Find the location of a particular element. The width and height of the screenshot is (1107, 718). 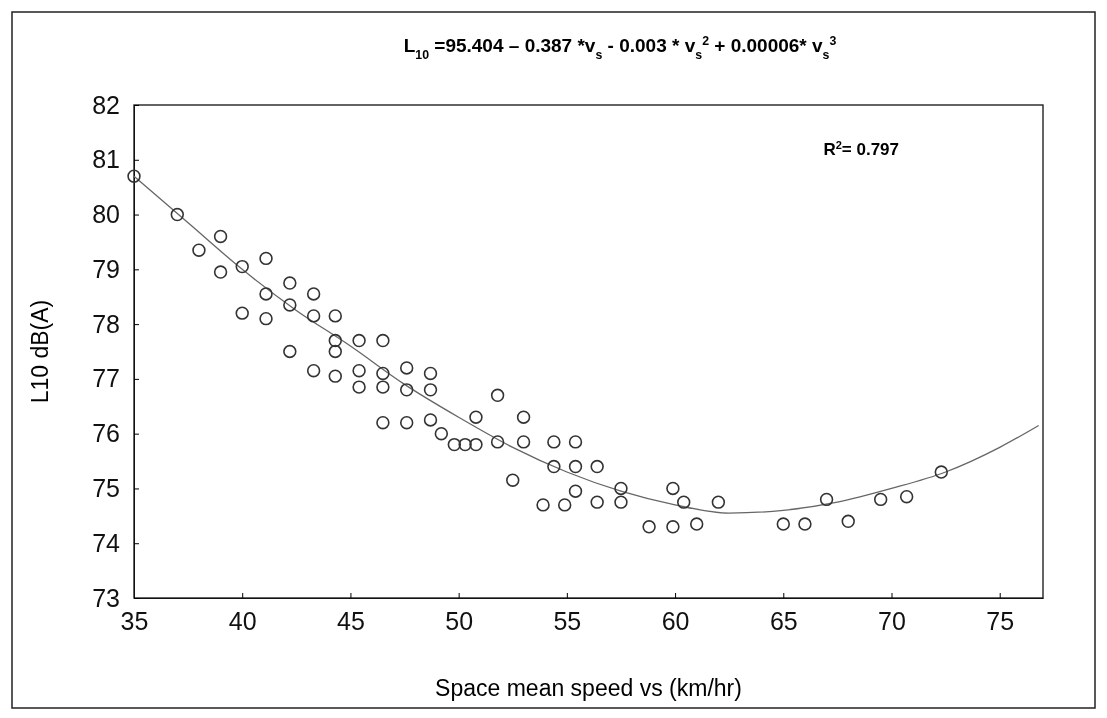

y-tick-label: 77 is located at coordinates (106, 378).